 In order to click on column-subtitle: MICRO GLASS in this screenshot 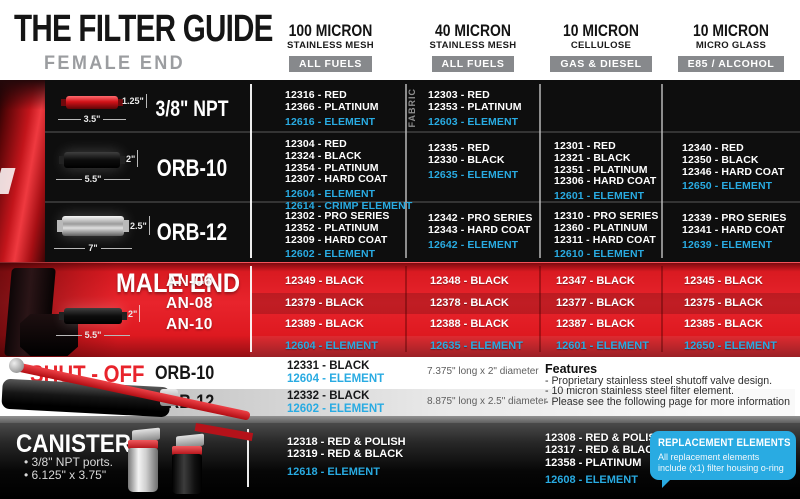, I will do `click(731, 45)`.